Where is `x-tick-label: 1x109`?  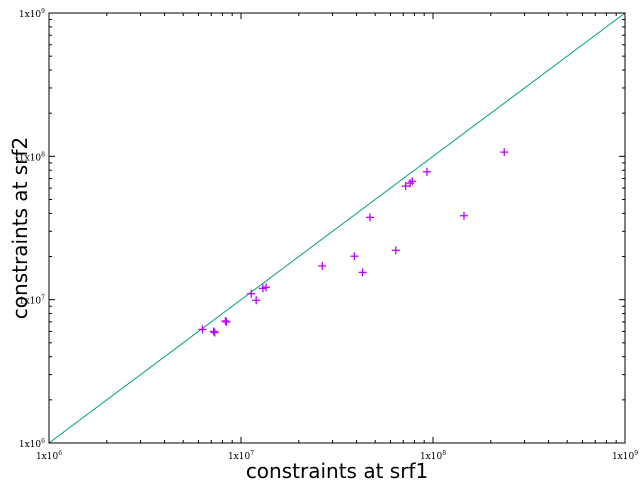
x-tick-label: 1x109 is located at coordinates (625, 456).